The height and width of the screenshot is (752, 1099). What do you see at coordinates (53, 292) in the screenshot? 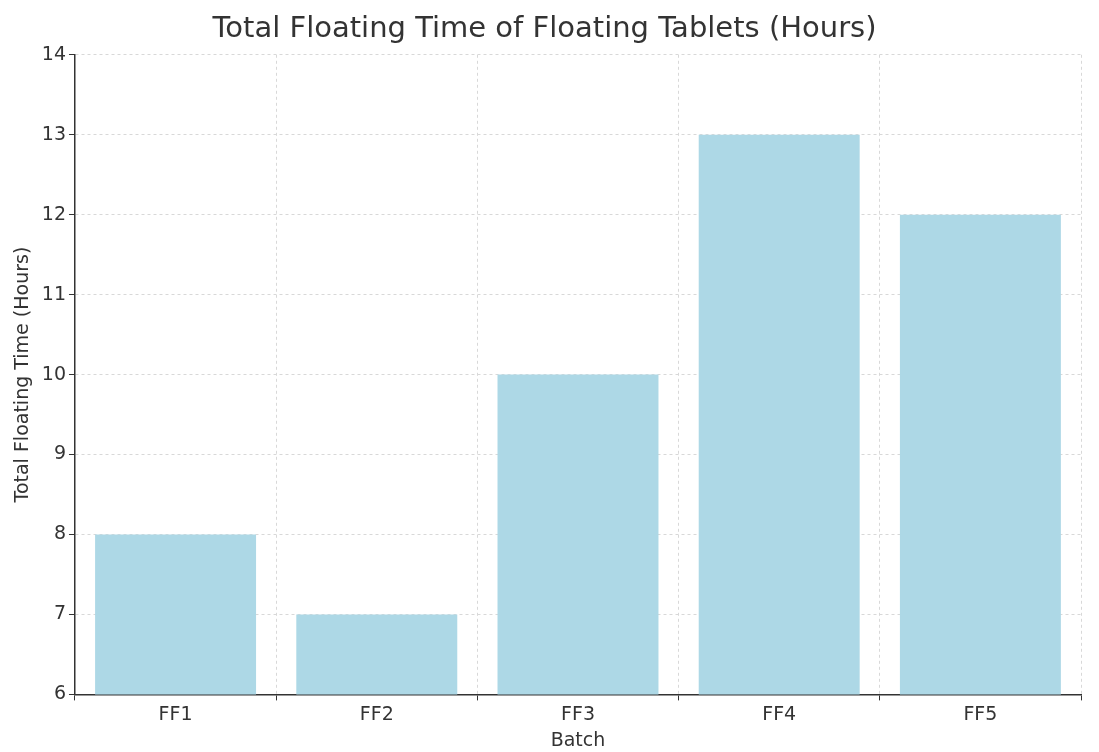
I see `y-tick-label: 11` at bounding box center [53, 292].